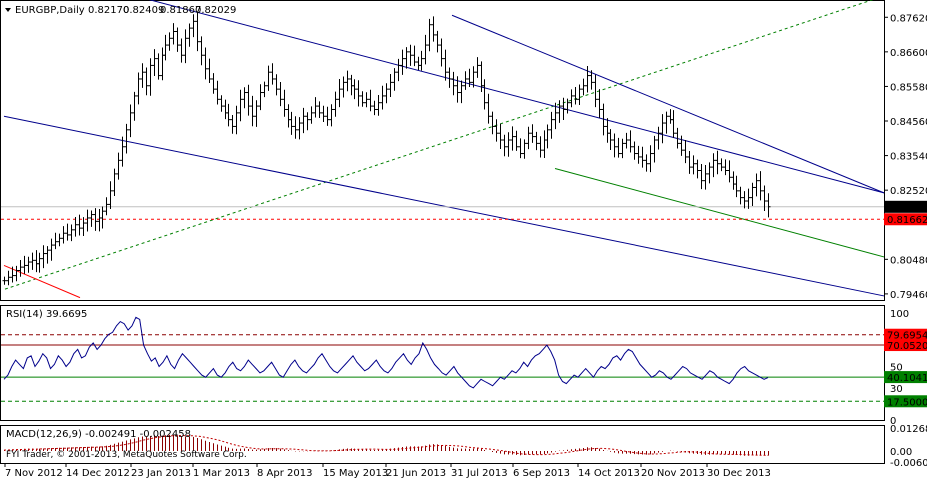  I want to click on time-tick-label: 23 Jan 2013, so click(161, 473).